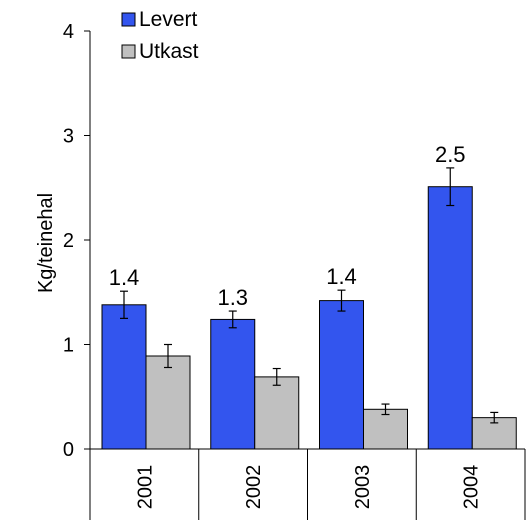 The image size is (527, 531). I want to click on x-tick-label: 2004, so click(472, 487).